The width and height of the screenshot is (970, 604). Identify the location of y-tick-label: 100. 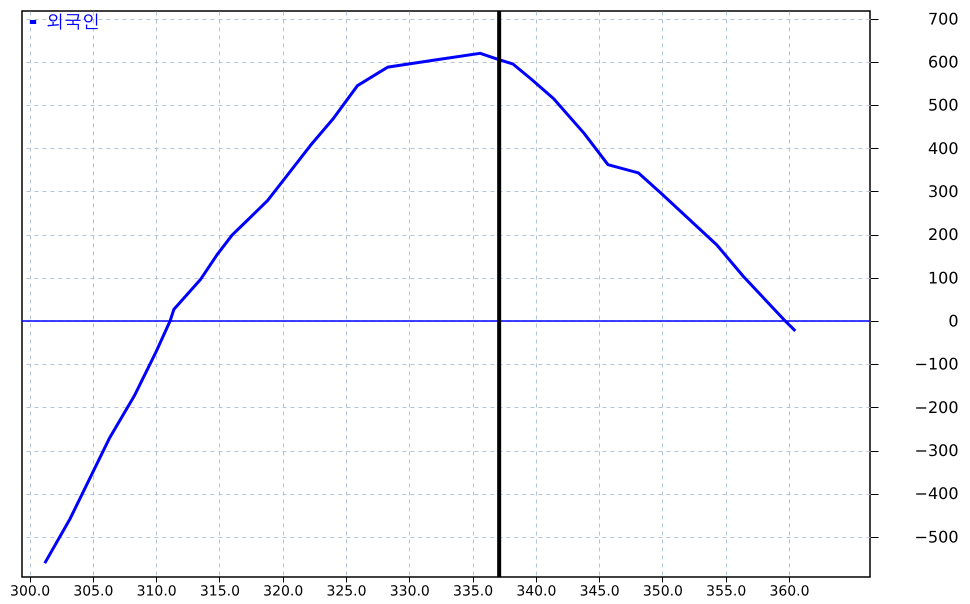
(943, 278).